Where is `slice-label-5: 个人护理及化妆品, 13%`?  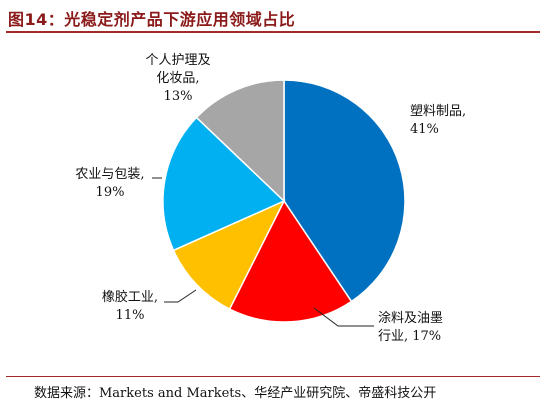 slice-label-5: 个人护理及化妆品, 13% is located at coordinates (177, 78).